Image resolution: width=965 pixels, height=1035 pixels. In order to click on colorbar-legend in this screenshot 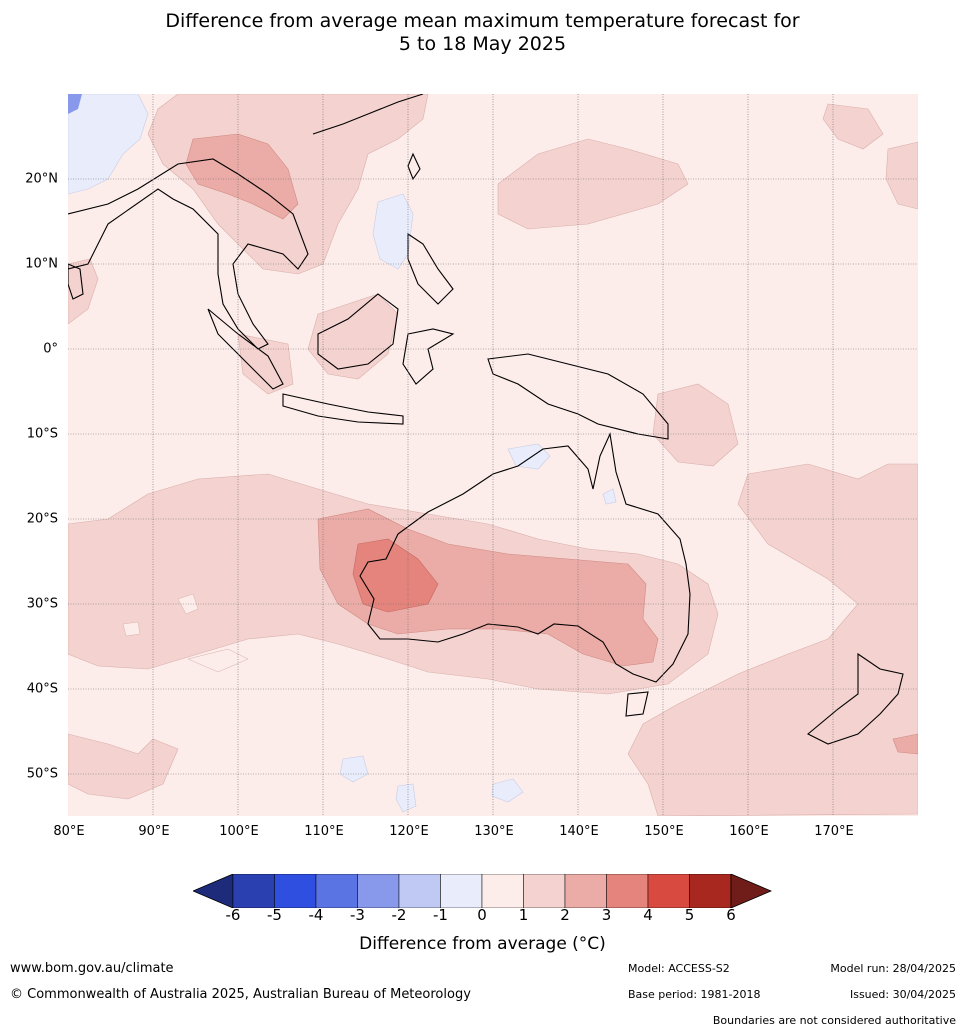, I will do `click(483, 891)`.